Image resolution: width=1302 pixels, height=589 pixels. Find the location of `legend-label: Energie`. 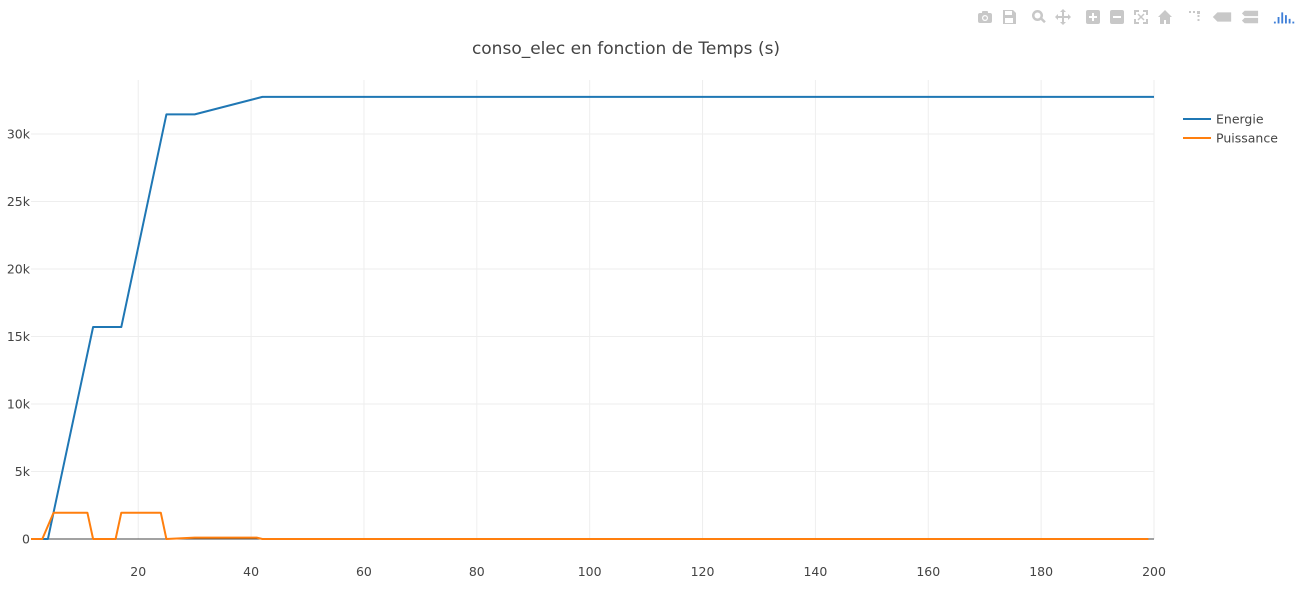

legend-label: Energie is located at coordinates (1240, 119).